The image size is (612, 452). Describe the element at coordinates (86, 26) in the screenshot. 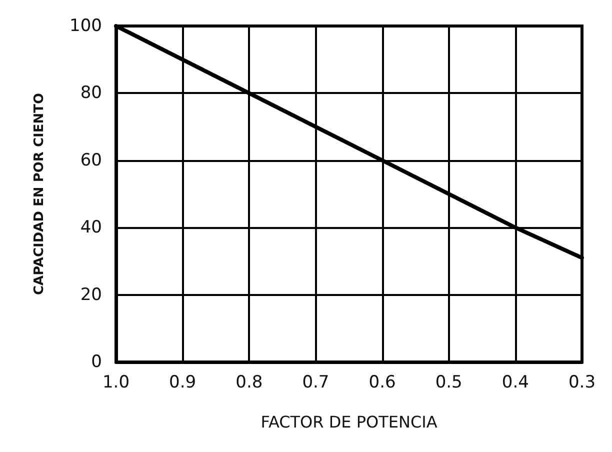

I see `y-tick-label: 100` at that location.